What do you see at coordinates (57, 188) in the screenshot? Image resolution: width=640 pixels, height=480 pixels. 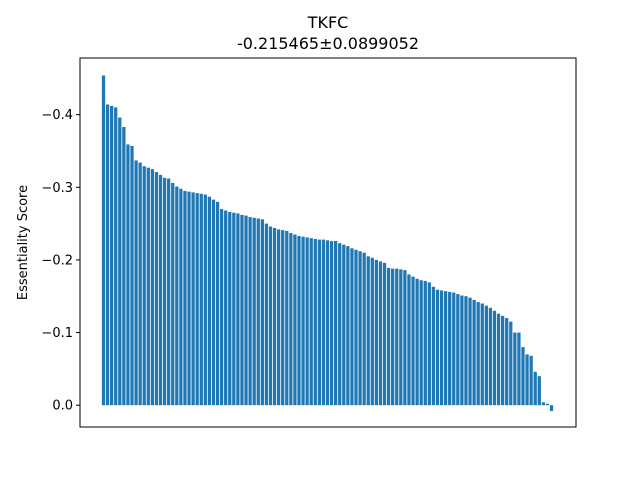 I see `y-tick-label: −0.3` at bounding box center [57, 188].